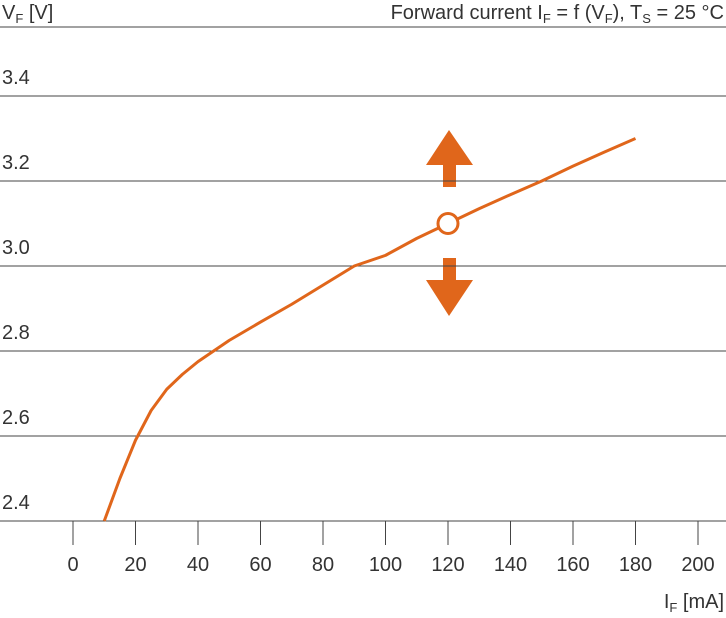 This screenshot has height=618, width=726. What do you see at coordinates (700, 602) in the screenshot?
I see `text-part: [mA]` at bounding box center [700, 602].